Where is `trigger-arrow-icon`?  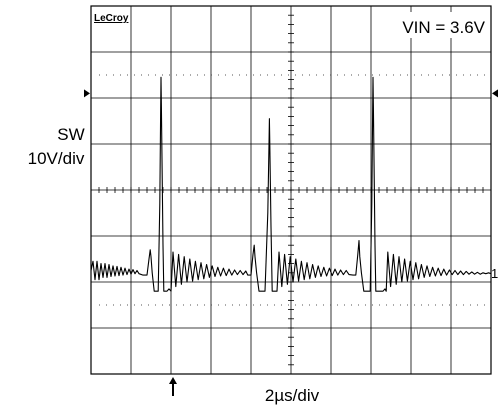 trigger-arrow-icon is located at coordinates (173, 386).